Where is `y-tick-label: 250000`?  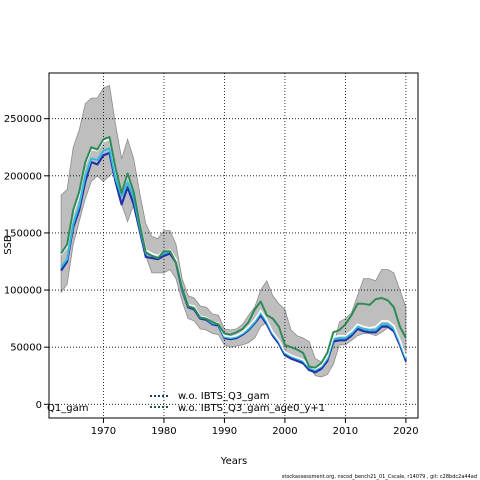
y-tick-label: 250000 is located at coordinates (23, 119).